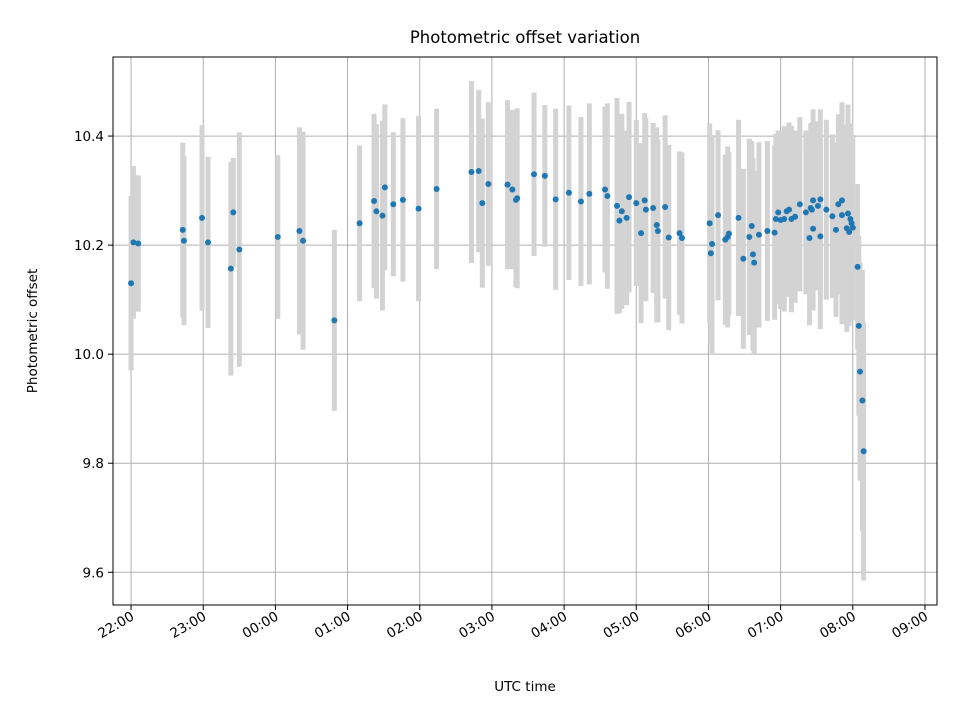  I want to click on x-tick-label: 05:00, so click(622, 625).